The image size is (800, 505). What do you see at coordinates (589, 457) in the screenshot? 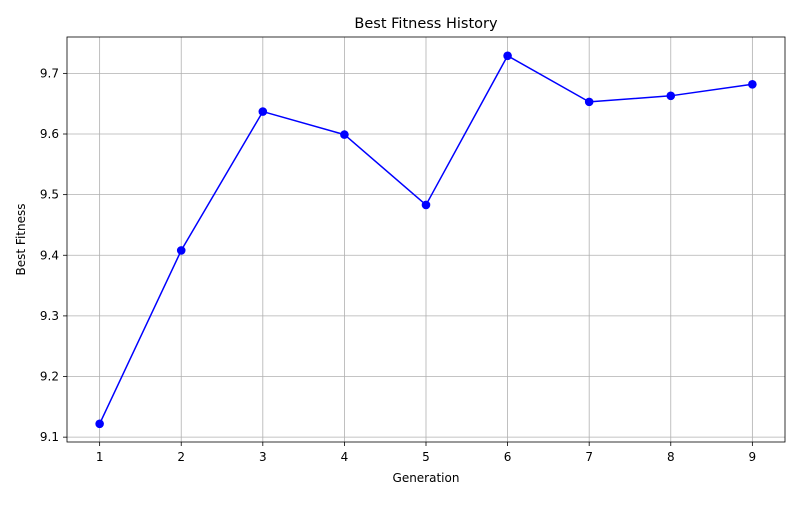
I see `x-tick-label: 7` at bounding box center [589, 457].